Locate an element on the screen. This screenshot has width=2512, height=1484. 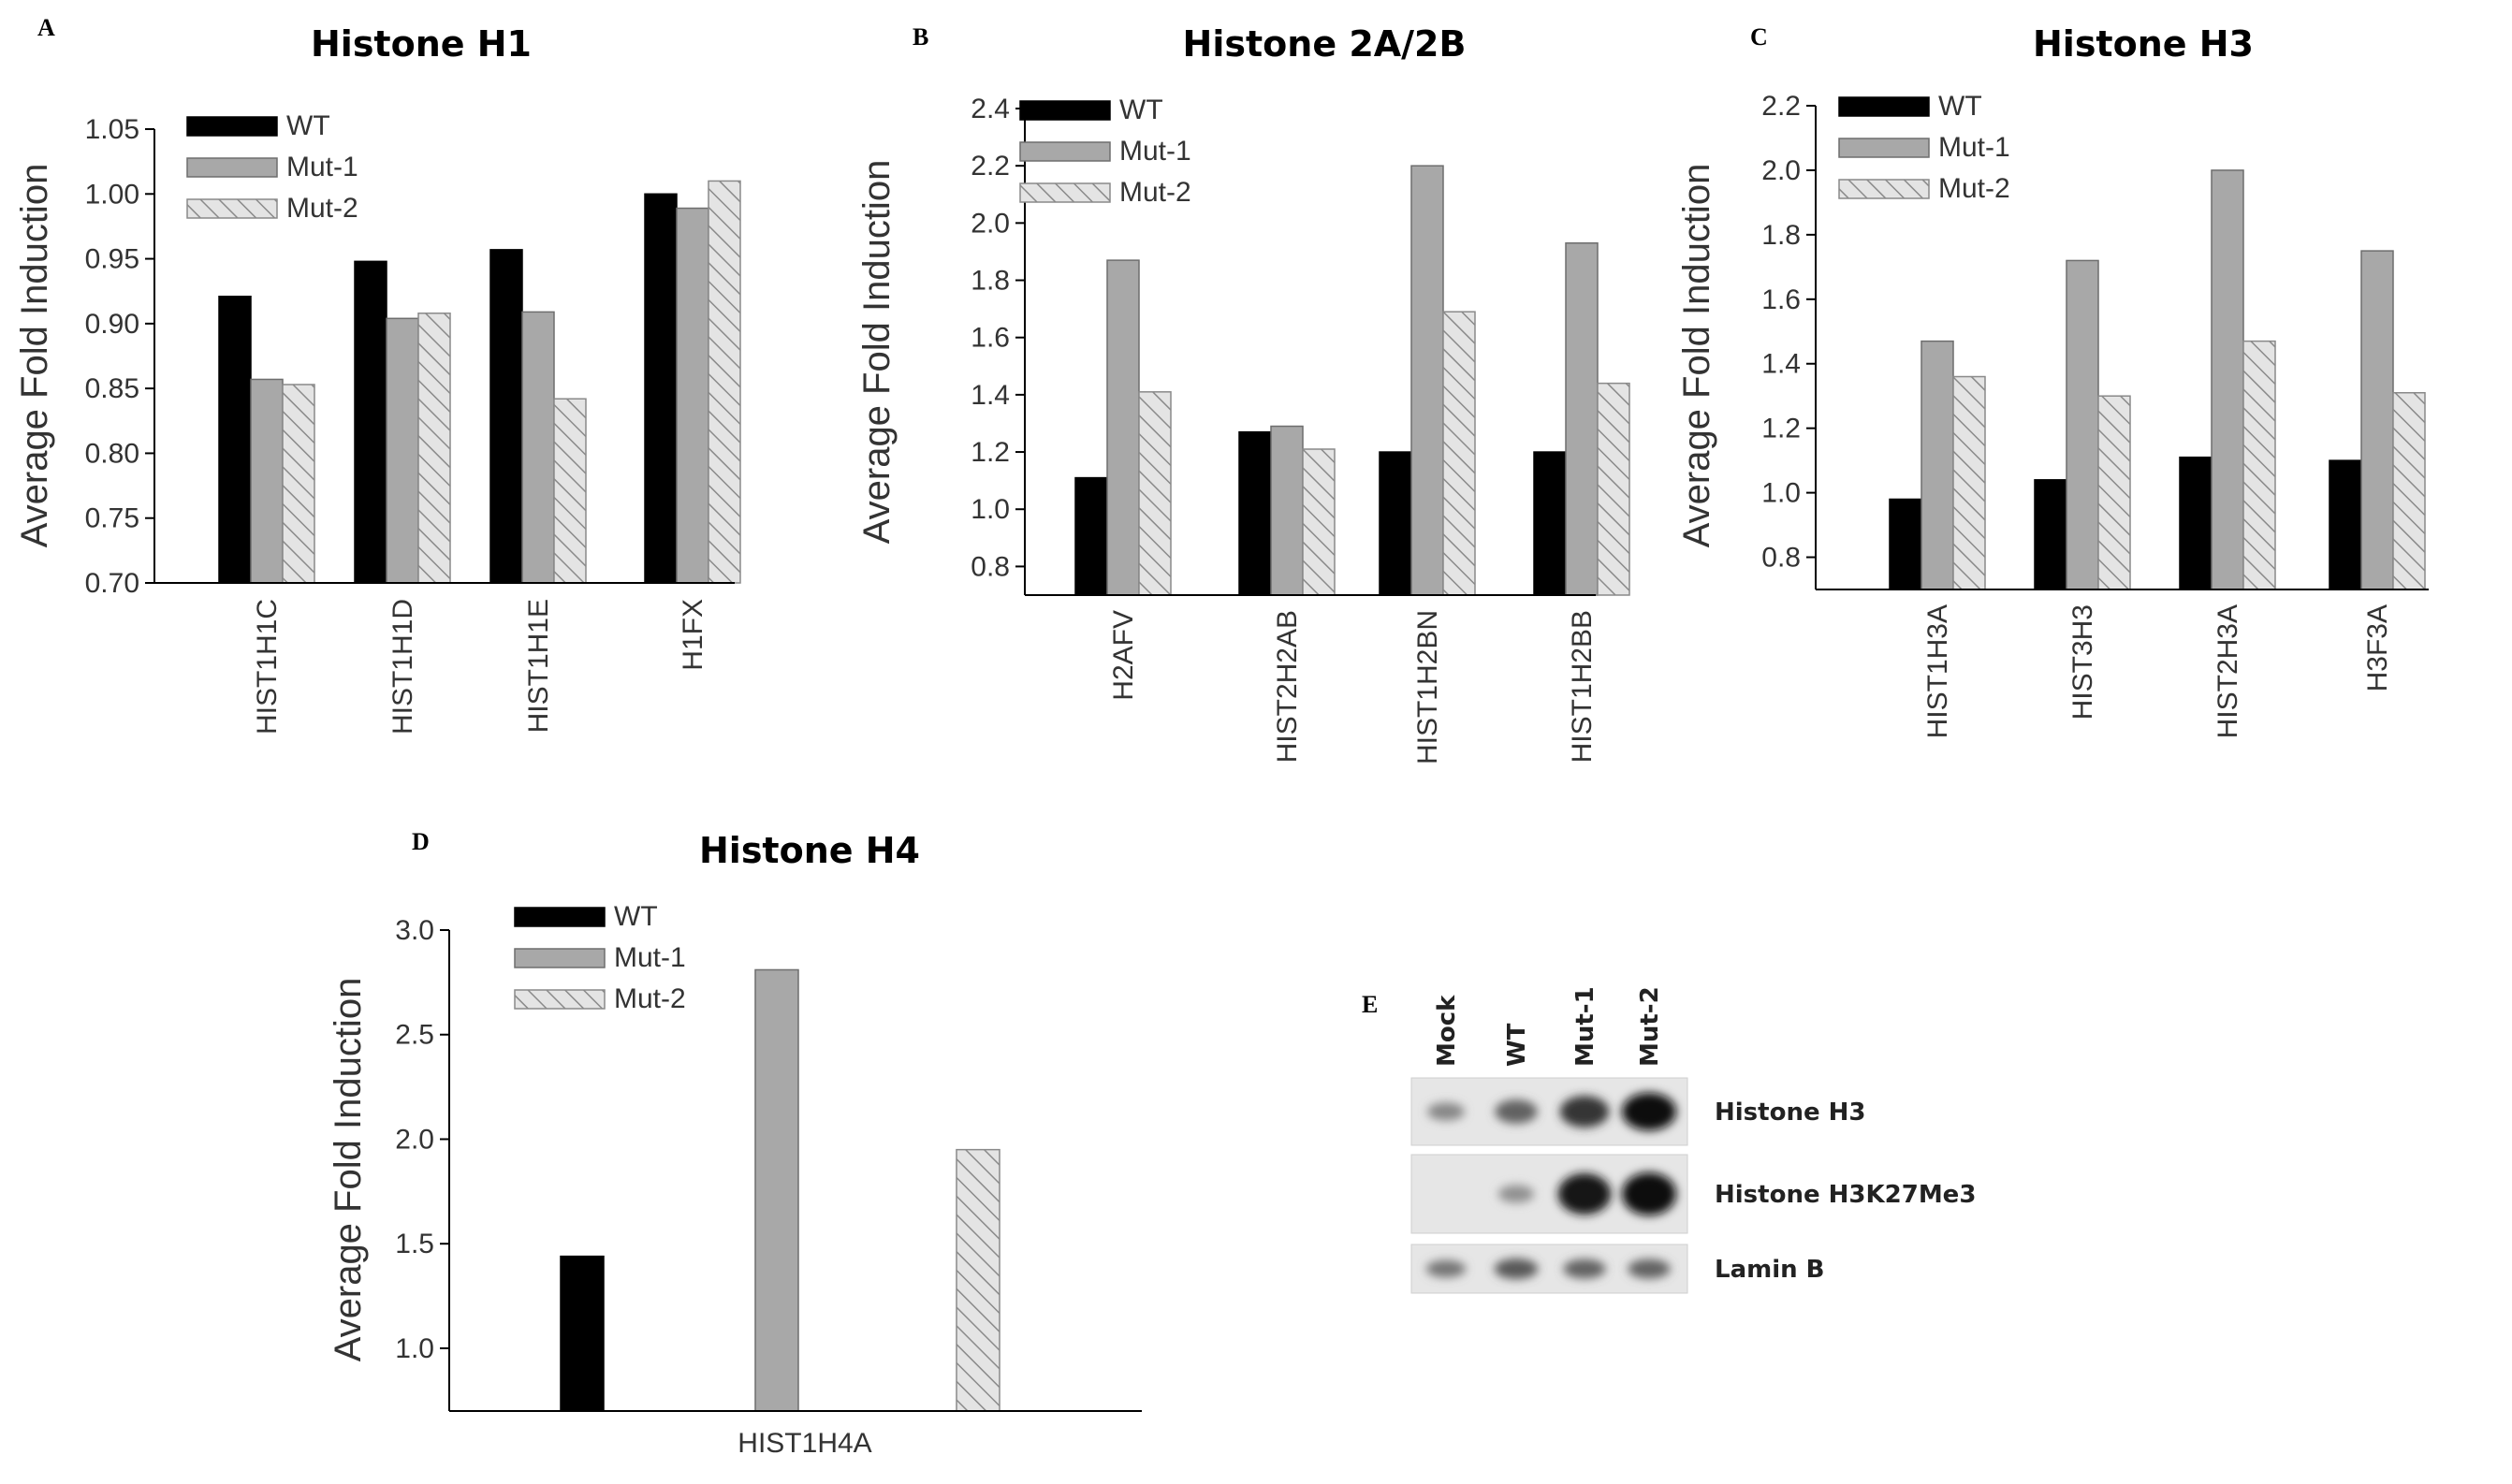
bar-wt-hist1h2bb is located at coordinates (1550, 523).